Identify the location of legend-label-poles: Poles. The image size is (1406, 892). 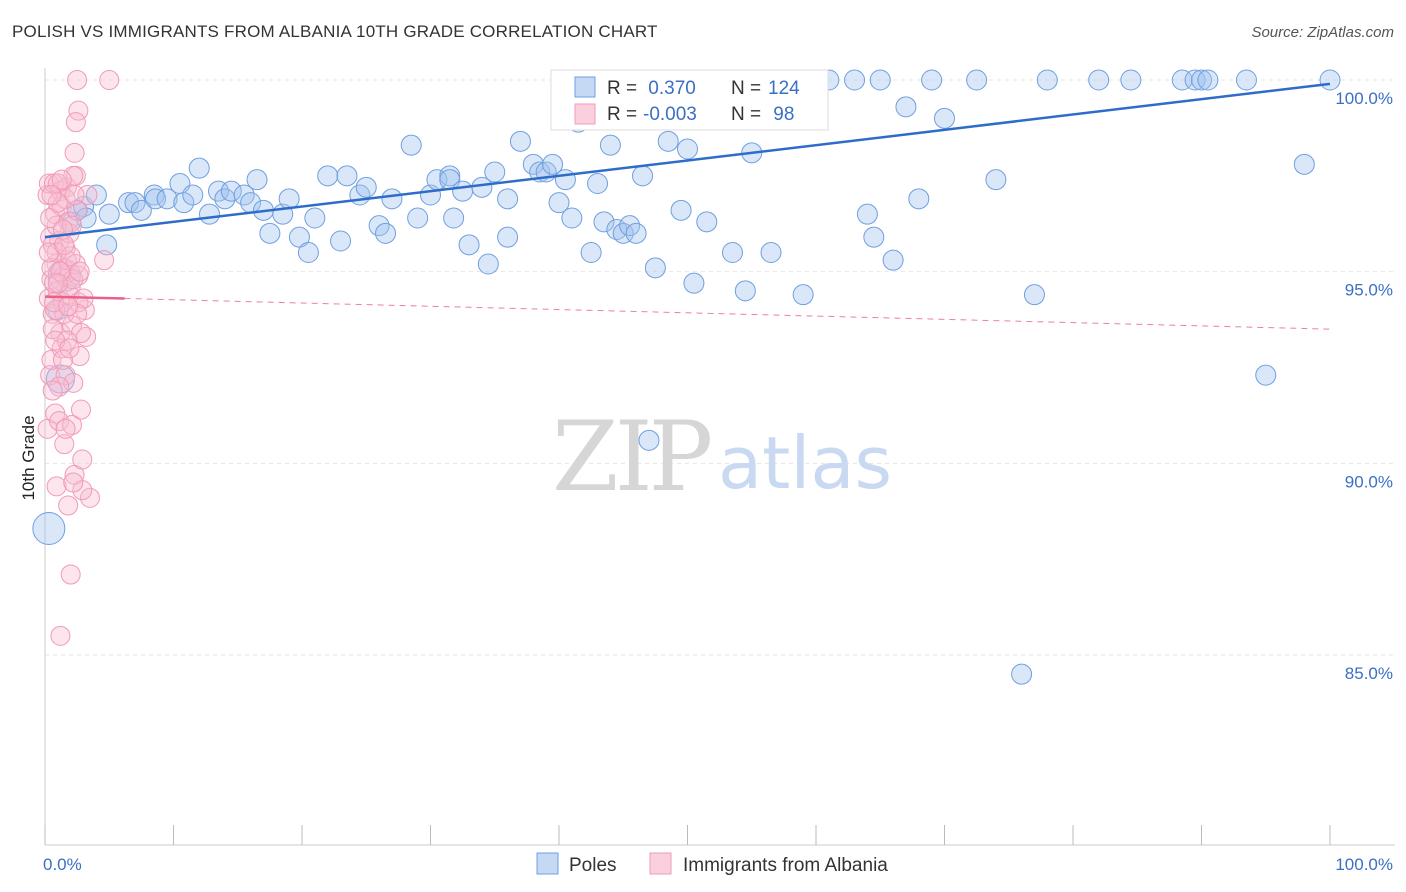
(593, 865).